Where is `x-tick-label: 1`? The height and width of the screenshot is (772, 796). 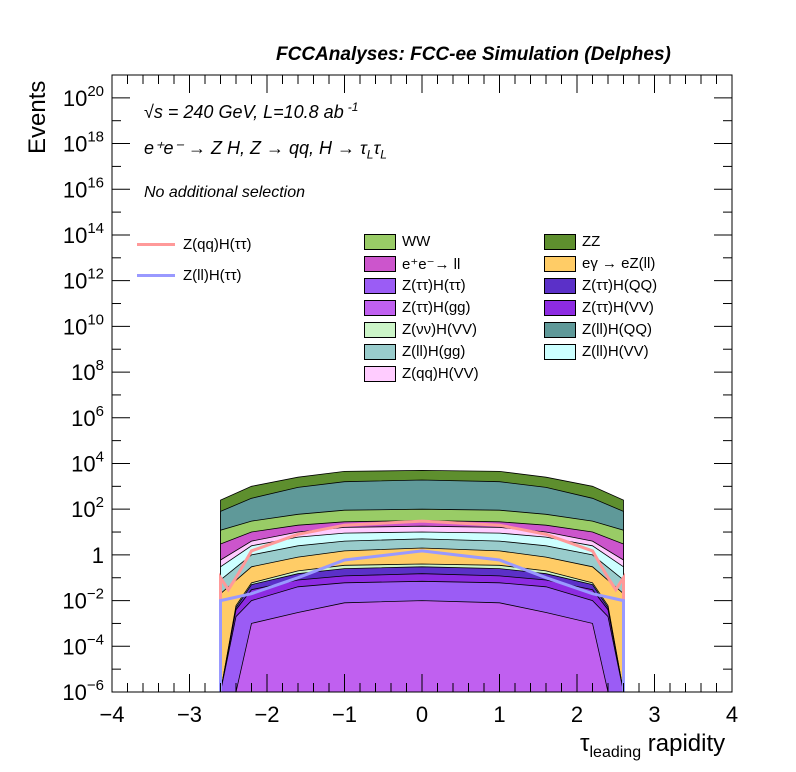
x-tick-label: 1 is located at coordinates (499, 714).